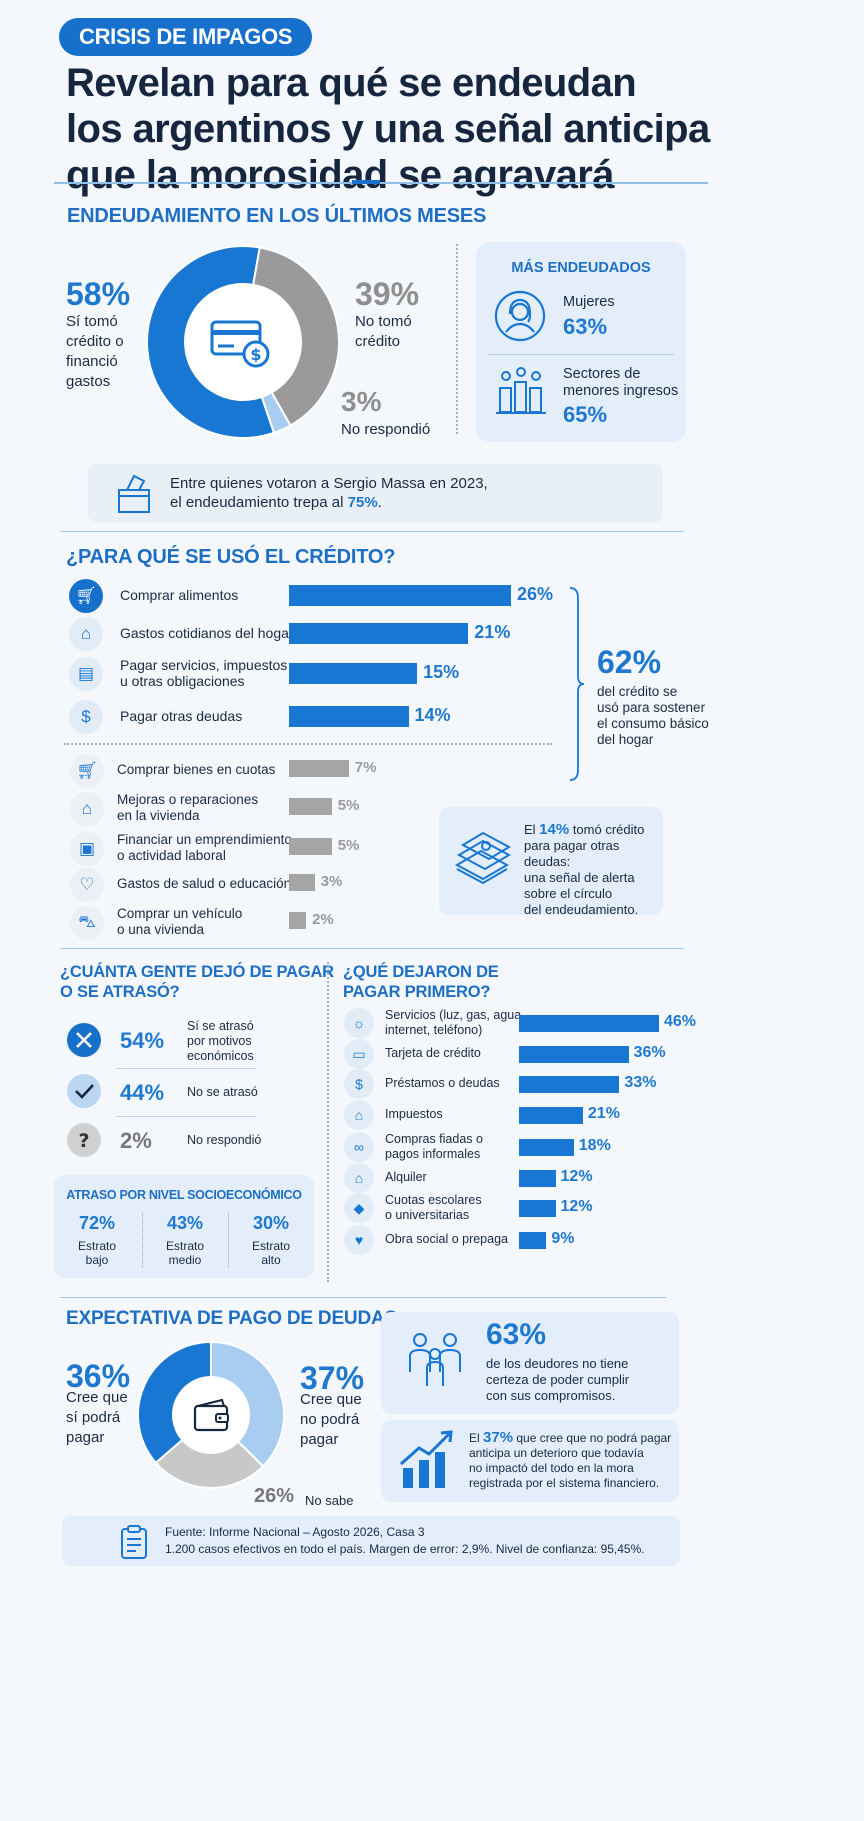  What do you see at coordinates (359, 1023) in the screenshot?
I see `lightbulb-icon: ☼` at bounding box center [359, 1023].